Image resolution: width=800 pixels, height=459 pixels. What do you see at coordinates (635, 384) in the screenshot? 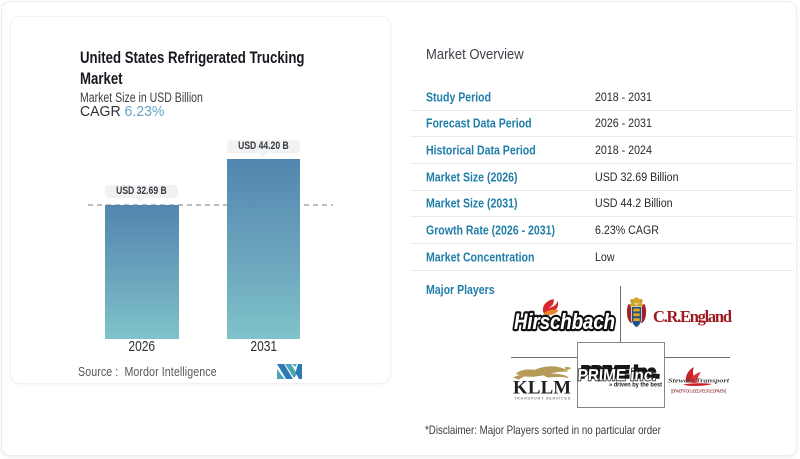
I see `svg-text: » driven by the best` at bounding box center [635, 384].